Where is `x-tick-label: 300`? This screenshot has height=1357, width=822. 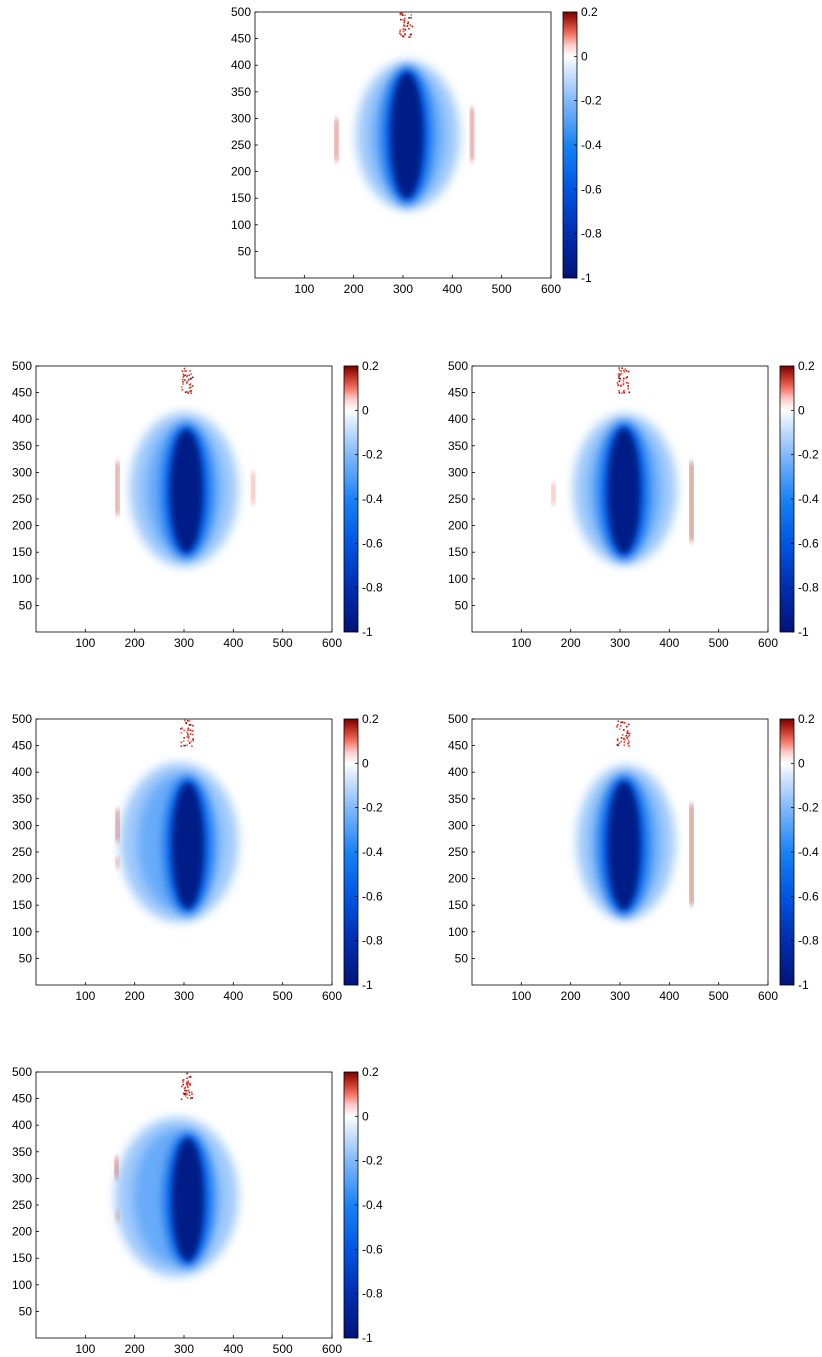 x-tick-label: 300 is located at coordinates (403, 289).